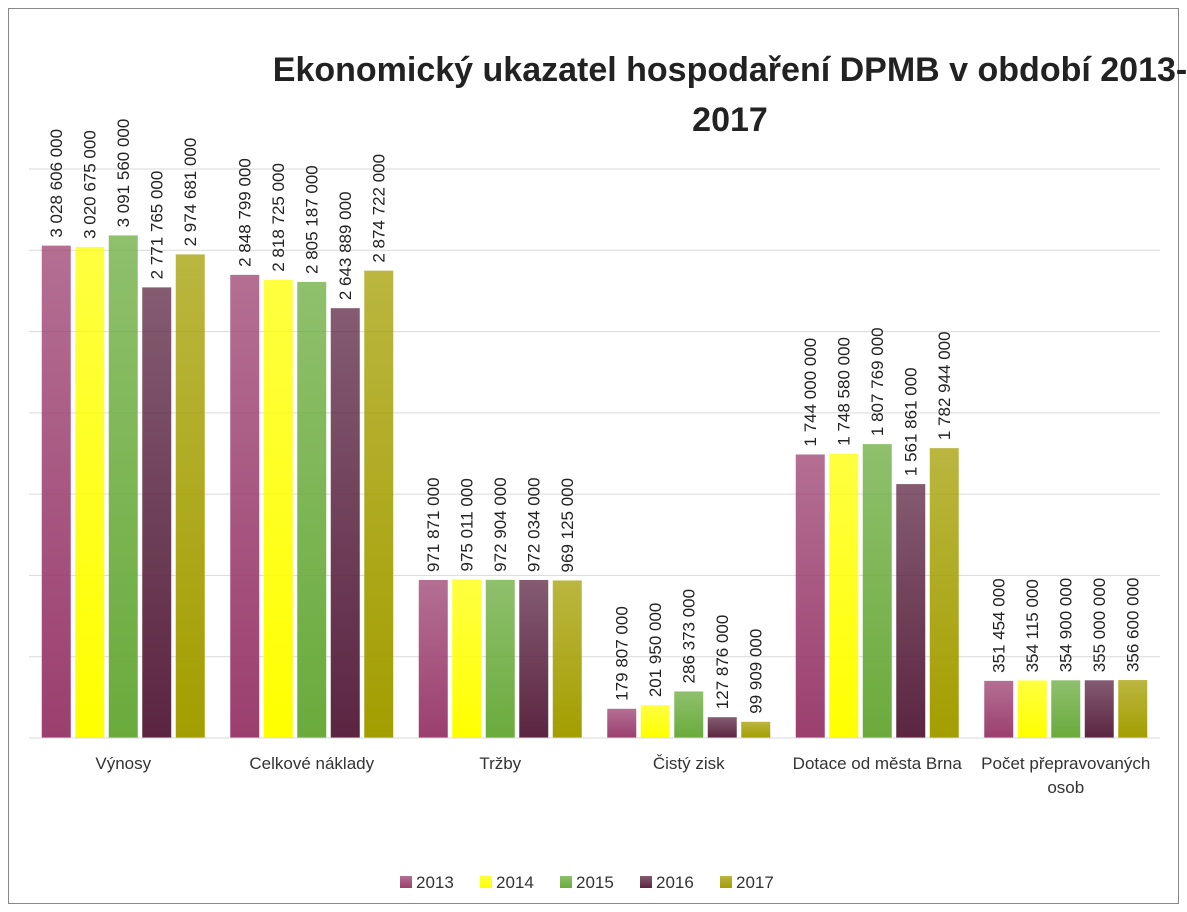 Image resolution: width=1187 pixels, height=912 pixels. What do you see at coordinates (245, 212) in the screenshot?
I see `data-label: 2 848 799 000` at bounding box center [245, 212].